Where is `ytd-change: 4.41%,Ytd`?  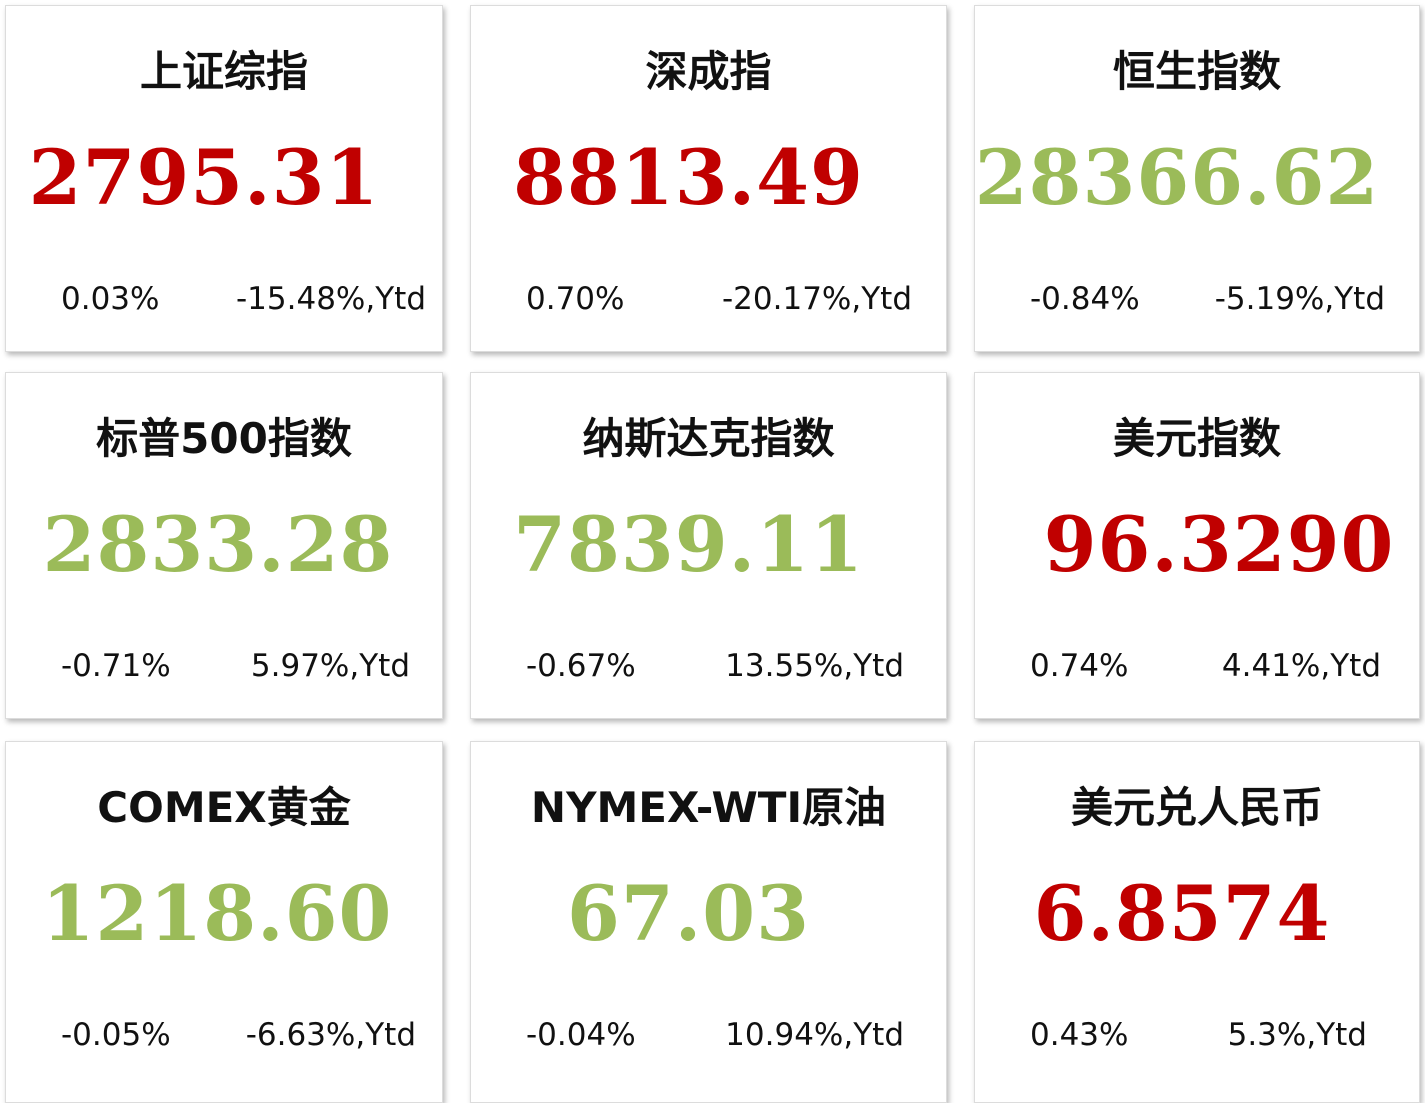
ytd-change: 4.41%,Ytd is located at coordinates (1301, 666).